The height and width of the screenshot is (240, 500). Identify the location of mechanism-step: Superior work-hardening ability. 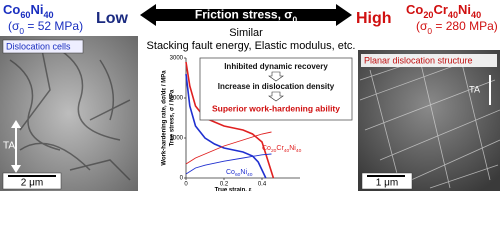
(276, 108).